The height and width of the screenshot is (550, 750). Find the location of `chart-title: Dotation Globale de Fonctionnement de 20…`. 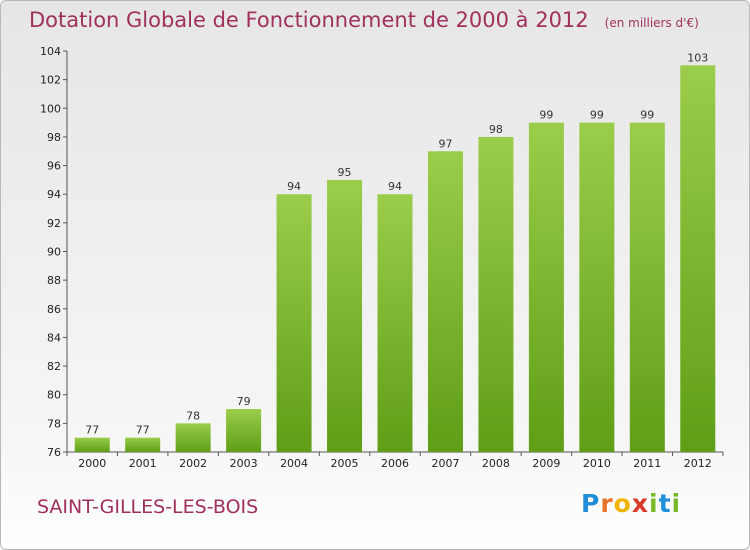

chart-title: Dotation Globale de Fonctionnement de 20… is located at coordinates (364, 20).